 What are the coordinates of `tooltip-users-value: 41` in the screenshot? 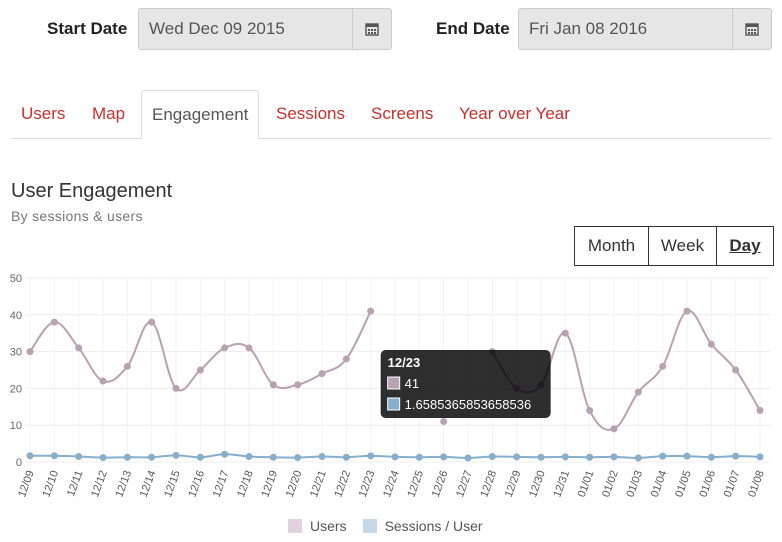 It's located at (412, 383).